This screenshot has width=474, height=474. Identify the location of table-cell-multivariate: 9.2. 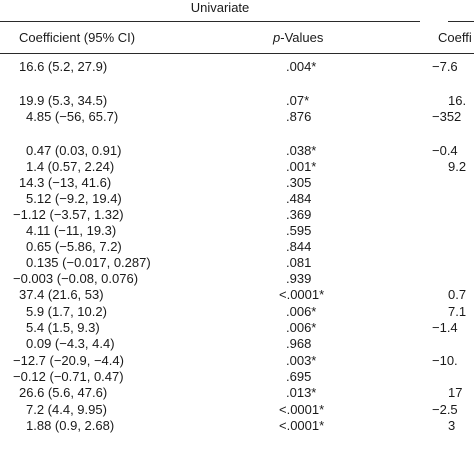
(457, 166).